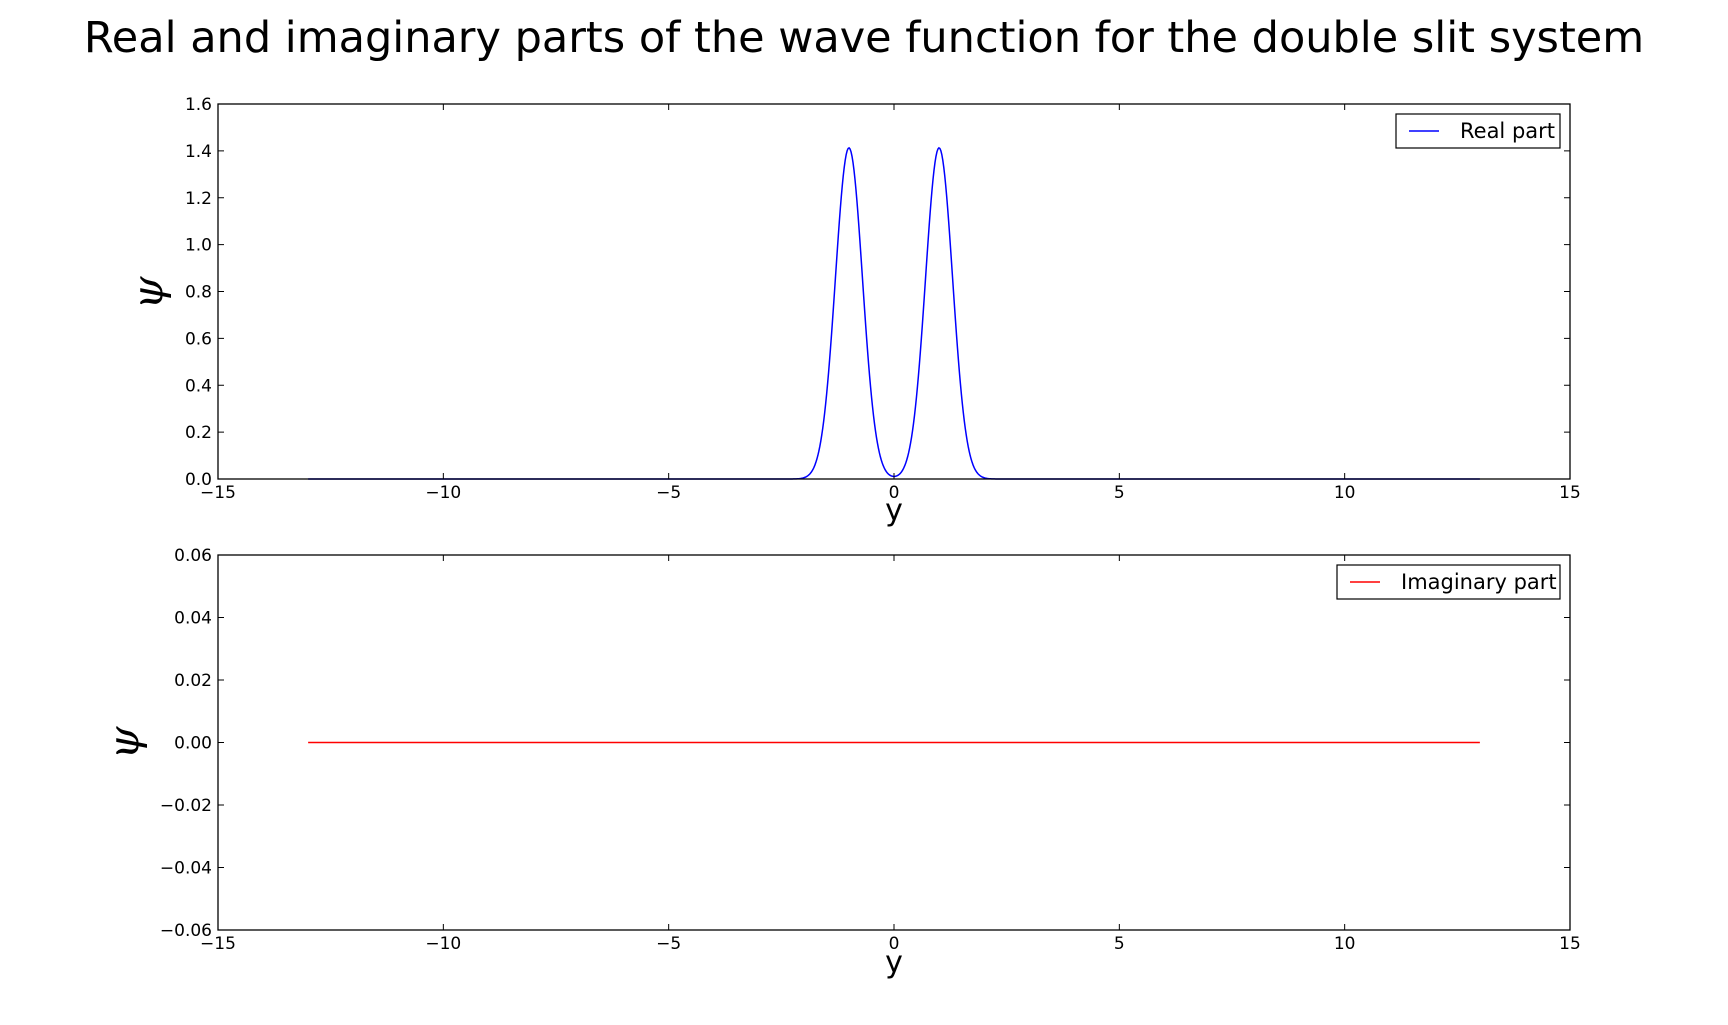 This screenshot has width=1728, height=1025. Describe the element at coordinates (1479, 582) in the screenshot. I see `legend-label: Imaginary part` at that location.